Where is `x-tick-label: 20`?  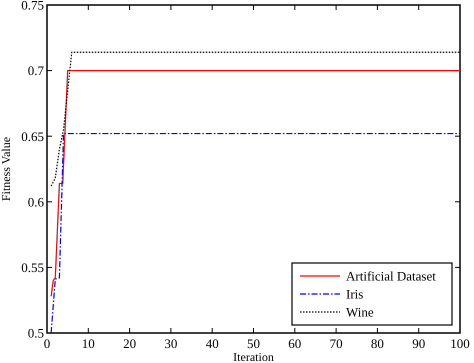 x-tick-label: 20 is located at coordinates (129, 343).